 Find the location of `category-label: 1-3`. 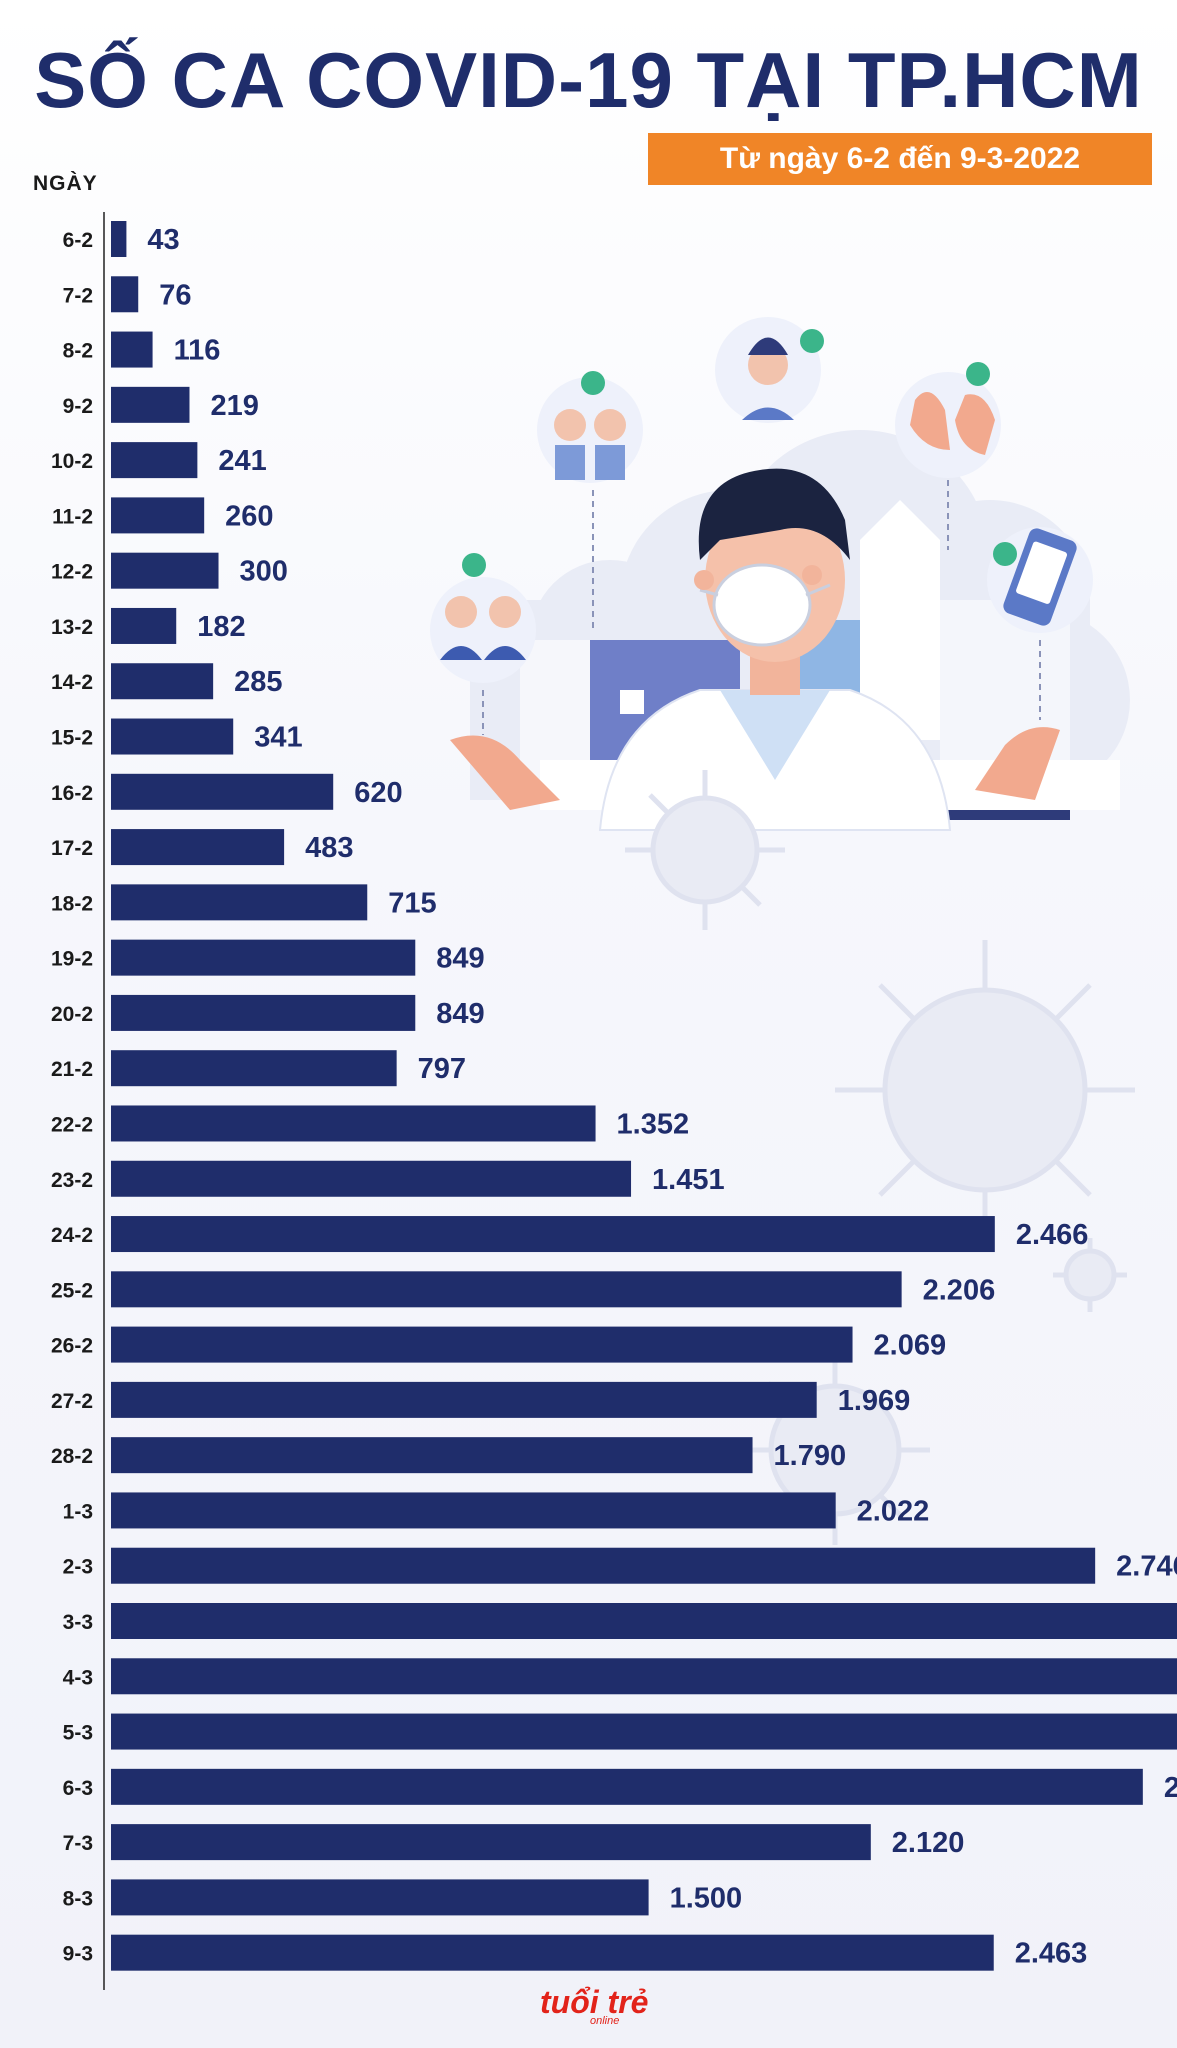

category-label: 1-3 is located at coordinates (78, 1511).